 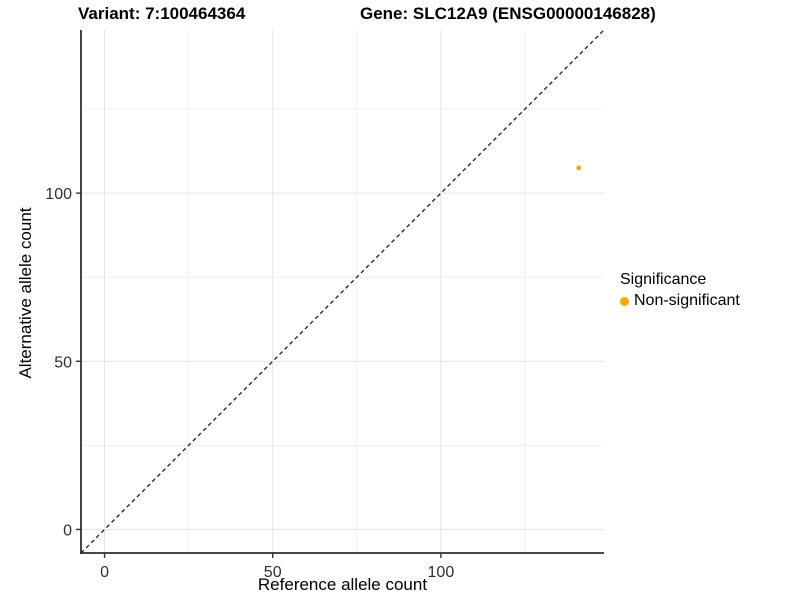 I want to click on legend-item: Non-significant, so click(x=680, y=301).